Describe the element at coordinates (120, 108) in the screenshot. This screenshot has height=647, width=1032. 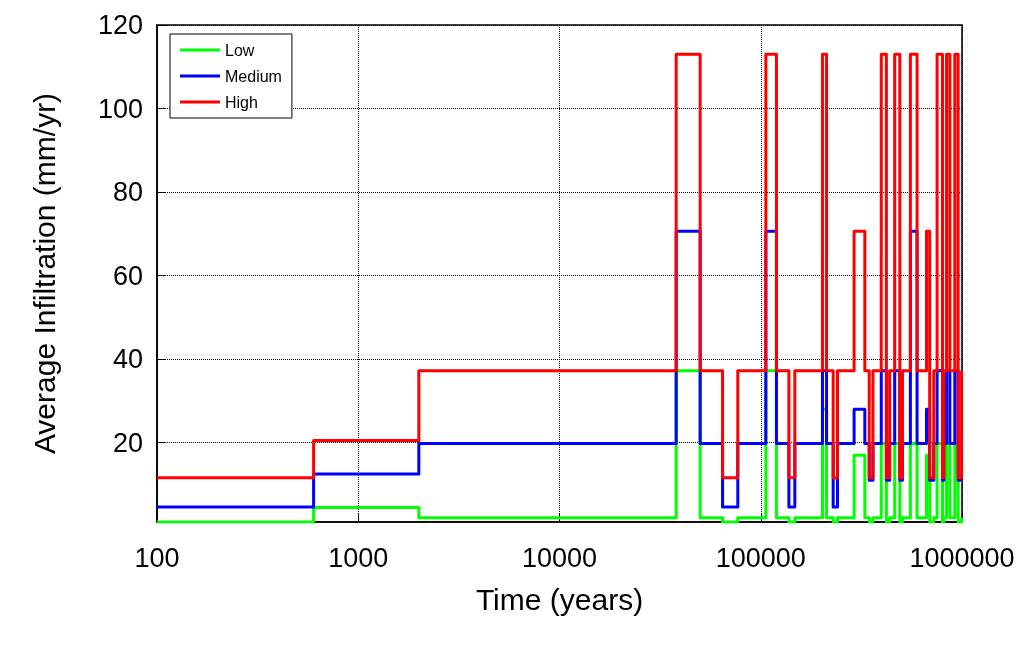
I see `y-tick-label: 100` at that location.